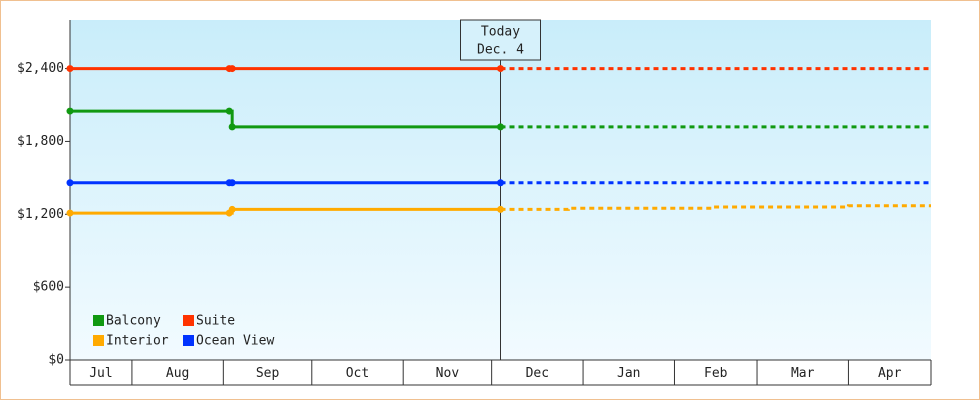 This screenshot has width=980, height=400. Describe the element at coordinates (40, 68) in the screenshot. I see `y-tick-label: $2,400` at that location.